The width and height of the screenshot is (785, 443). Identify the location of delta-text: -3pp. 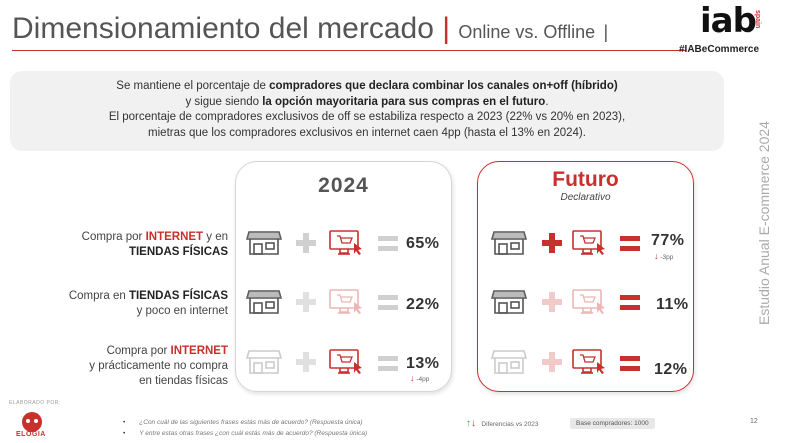
(667, 257).